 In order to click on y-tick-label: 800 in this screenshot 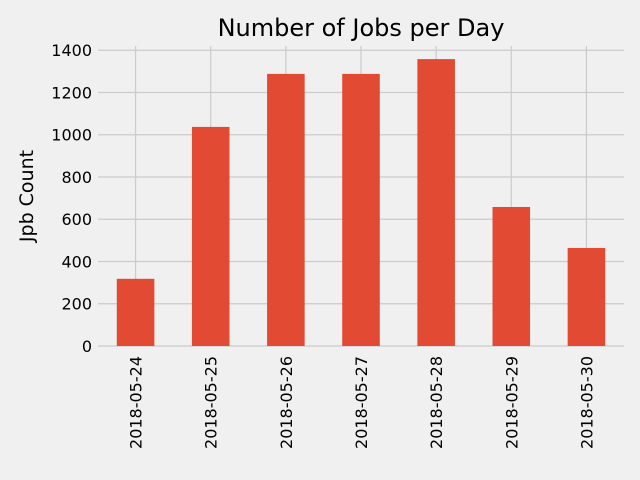, I will do `click(76, 177)`.